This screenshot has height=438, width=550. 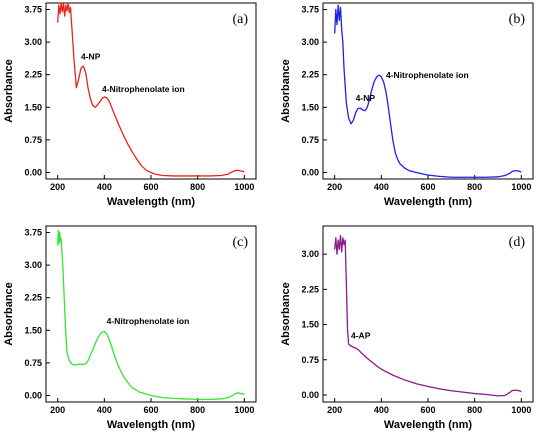 I want to click on spectrum-line-a, so click(x=151, y=89).